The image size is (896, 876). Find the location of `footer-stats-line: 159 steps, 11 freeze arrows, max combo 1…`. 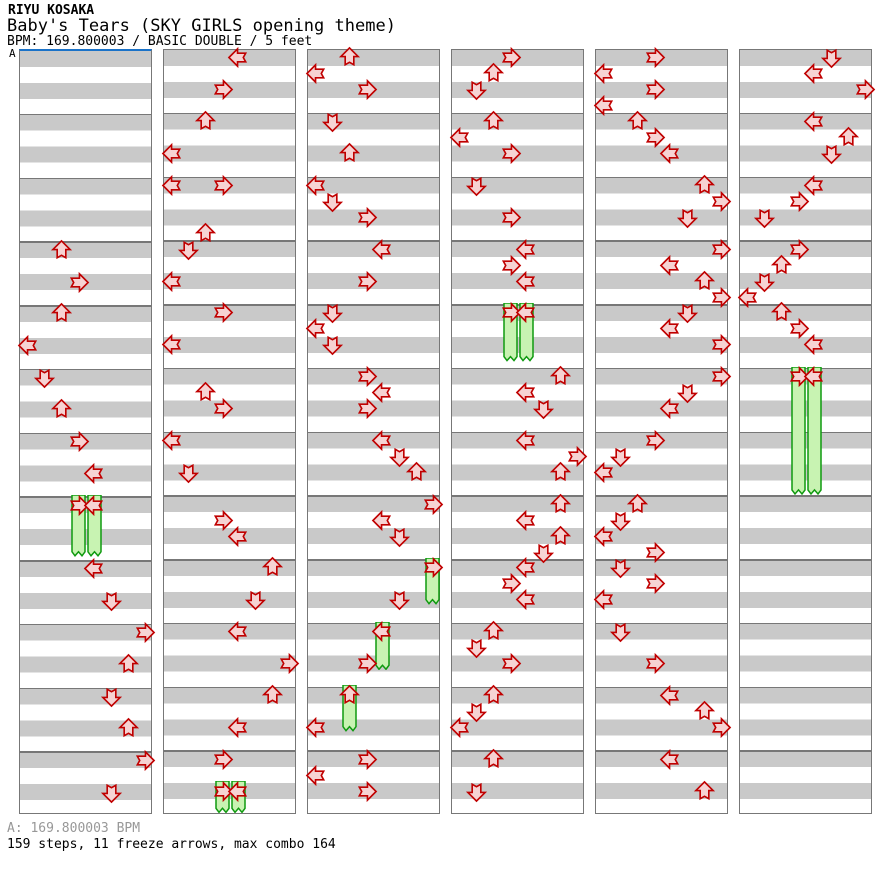

footer-stats-line: 159 steps, 11 freeze arrows, max combo 1… is located at coordinates (171, 844).